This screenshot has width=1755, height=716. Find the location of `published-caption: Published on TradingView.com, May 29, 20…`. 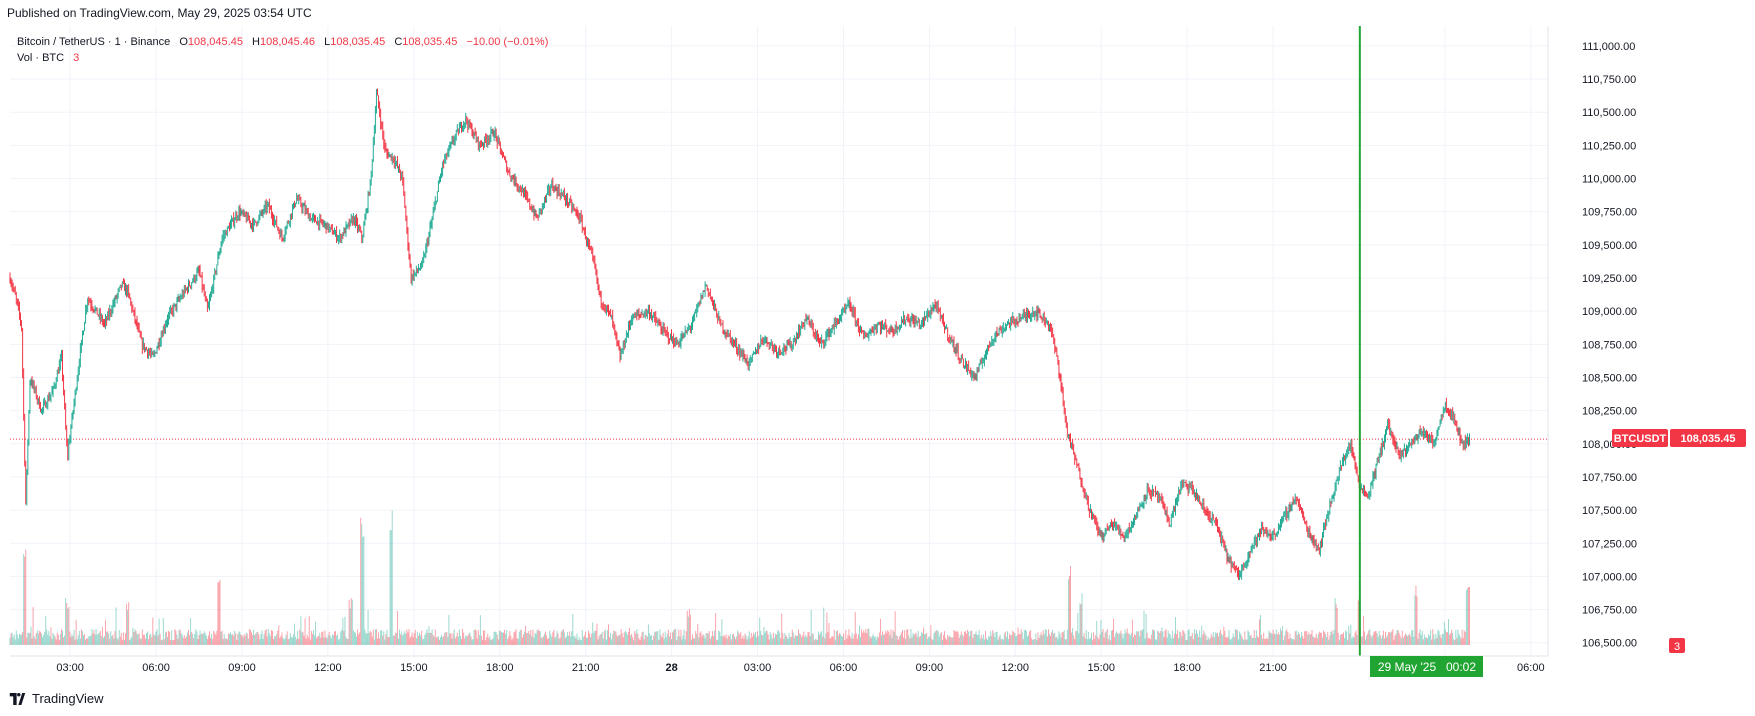

published-caption: Published on TradingView.com, May 29, 20… is located at coordinates (159, 13).